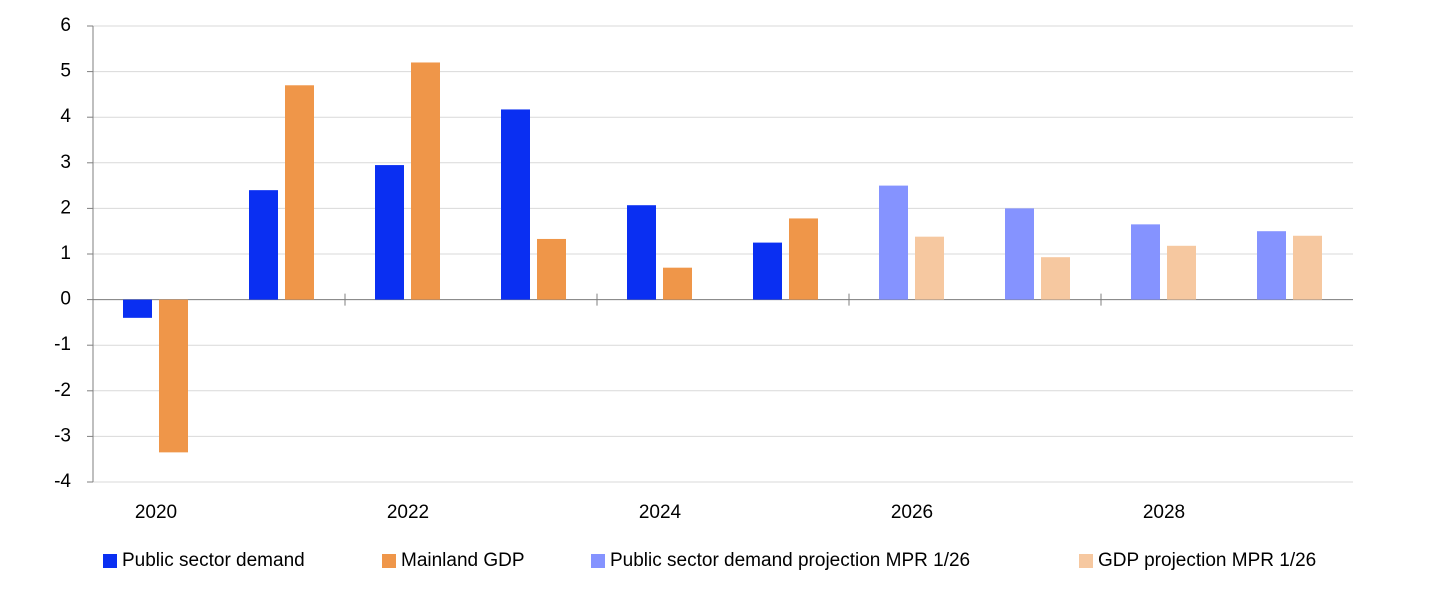 Image resolution: width=1445 pixels, height=592 pixels. What do you see at coordinates (65, 71) in the screenshot?
I see `y-tick-label: 5` at bounding box center [65, 71].